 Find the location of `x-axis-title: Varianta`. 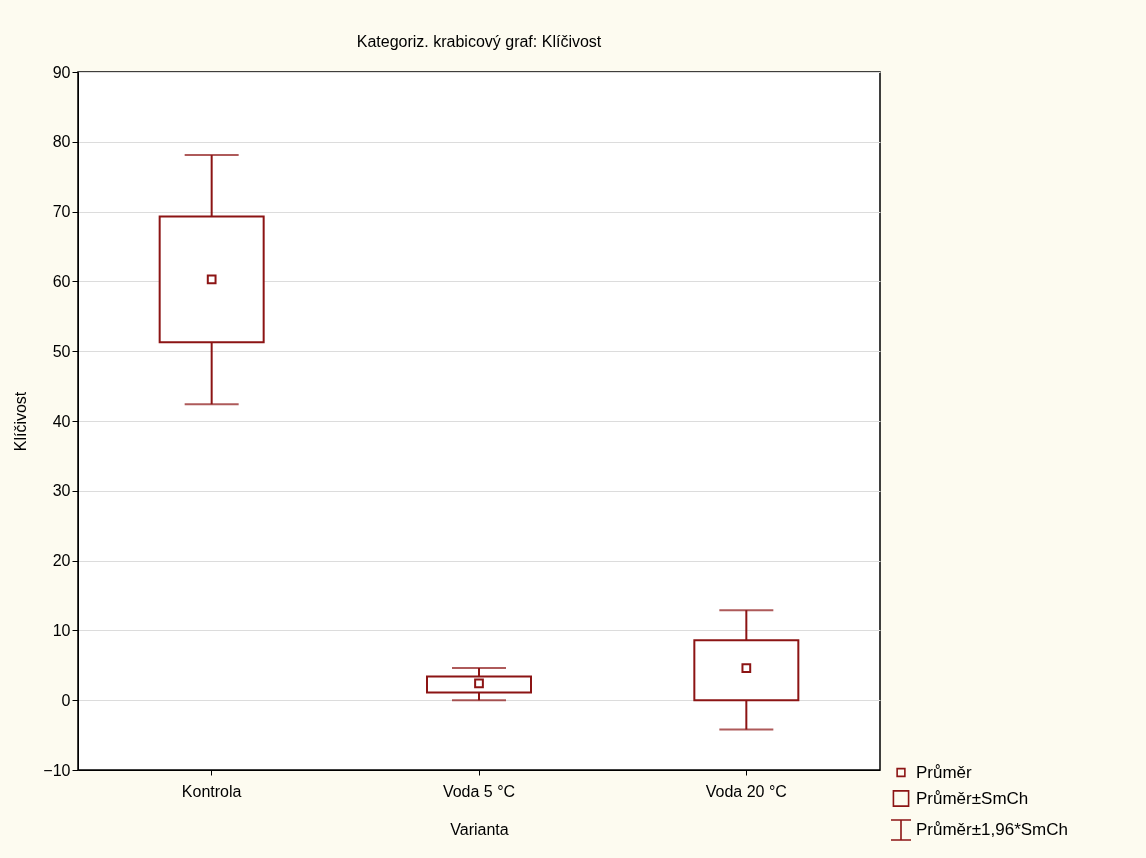

x-axis-title: Varianta is located at coordinates (479, 829).